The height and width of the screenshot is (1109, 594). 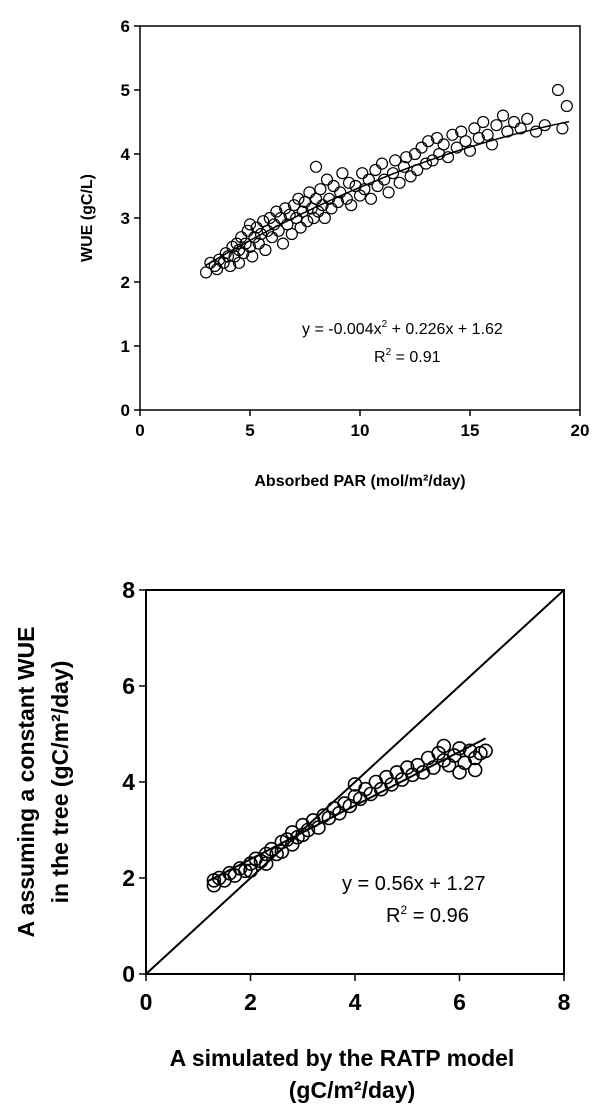 I want to click on x-axis-label: Absorbed PAR (mol/m²/day), so click(x=359, y=481).